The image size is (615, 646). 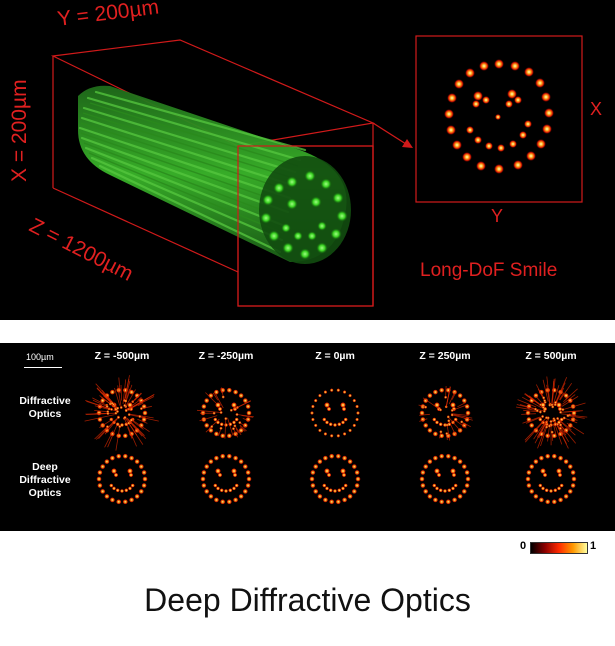 What do you see at coordinates (392, 135) in the screenshot?
I see `pointer-arrow` at bounding box center [392, 135].